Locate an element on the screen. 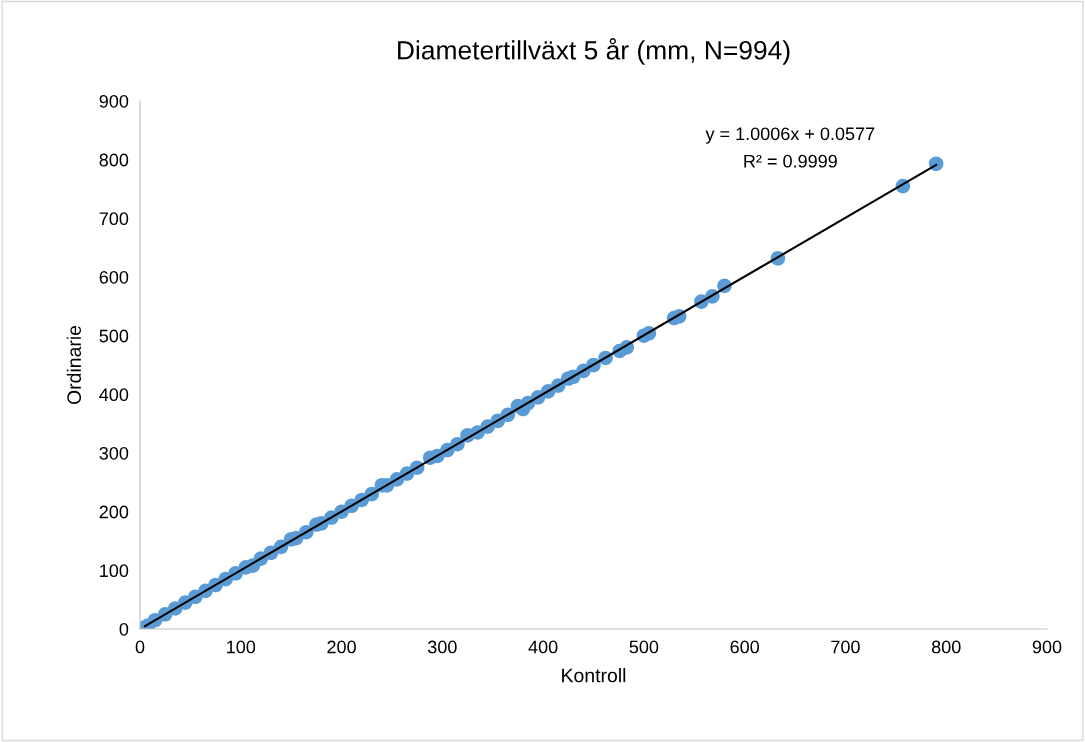 This screenshot has height=742, width=1085. x-tick-label: 700 is located at coordinates (845, 647).